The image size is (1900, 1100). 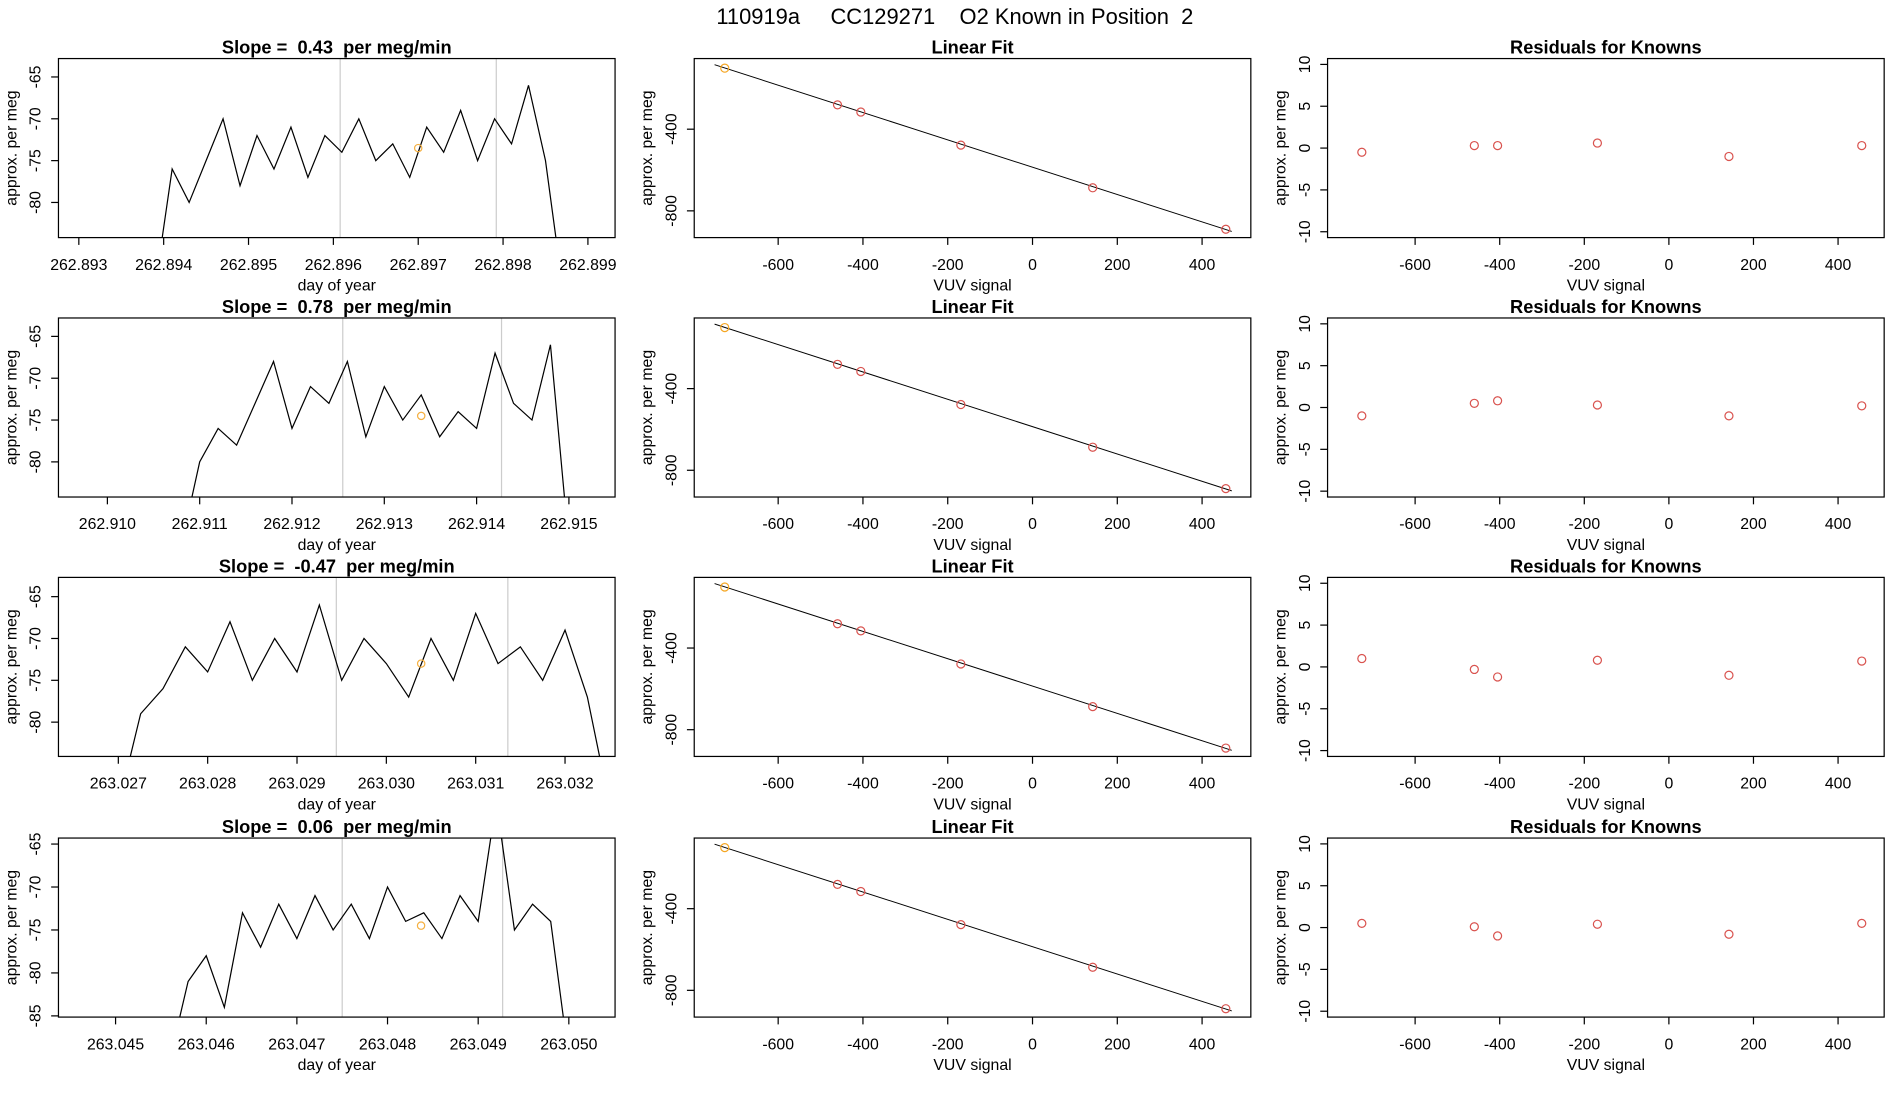 What do you see at coordinates (384, 524) in the screenshot?
I see `x-tick-label: 262.913` at bounding box center [384, 524].